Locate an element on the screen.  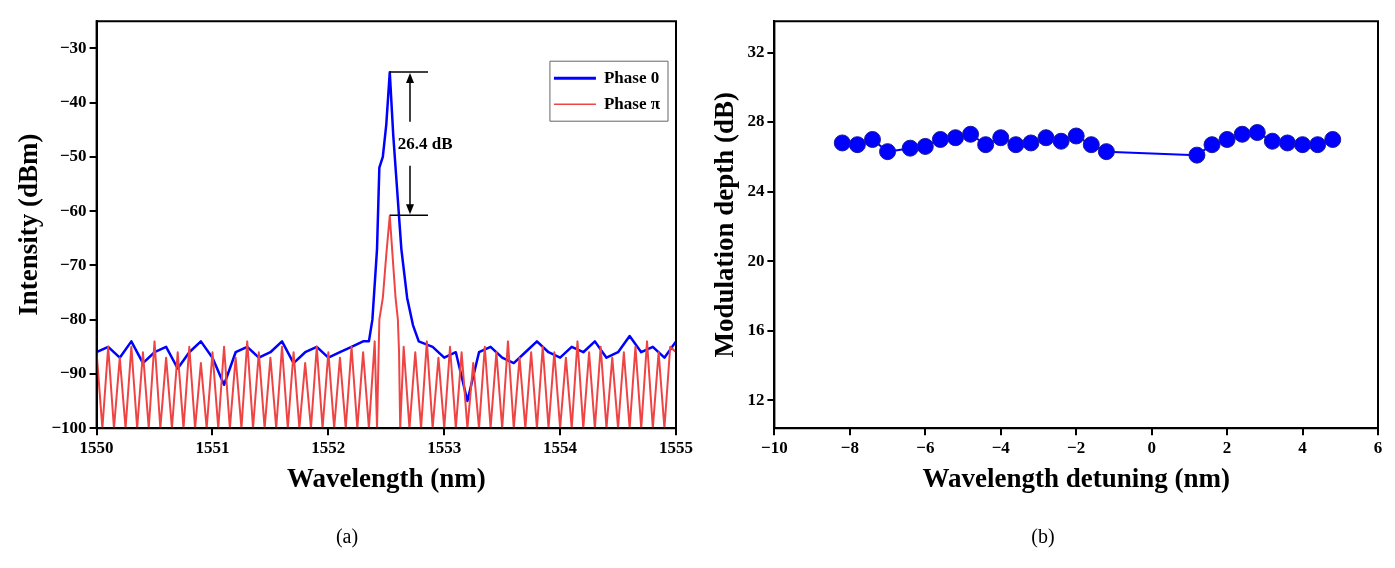
x-tick-label: 1552 is located at coordinates (328, 447).